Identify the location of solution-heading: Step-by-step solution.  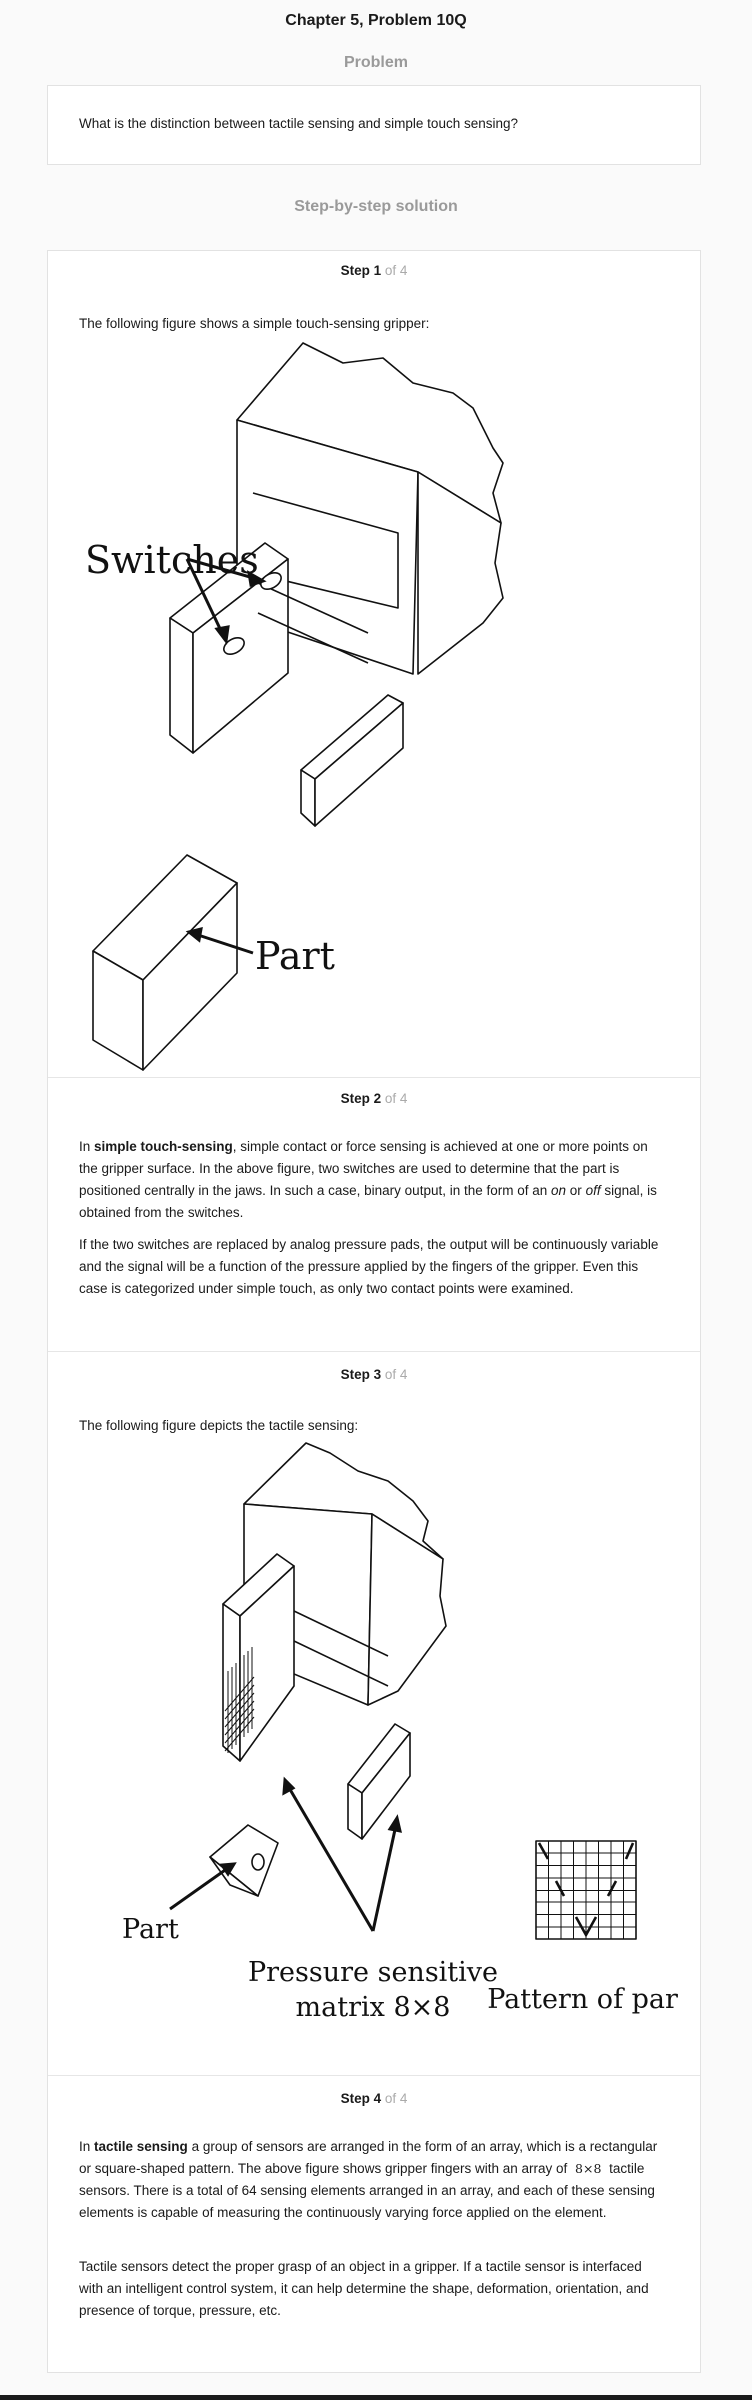
(376, 206).